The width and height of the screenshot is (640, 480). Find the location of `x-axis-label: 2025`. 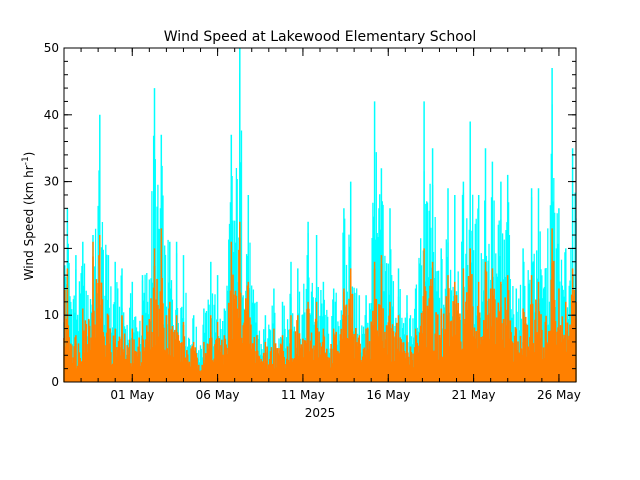

x-axis-label: 2025 is located at coordinates (320, 413).